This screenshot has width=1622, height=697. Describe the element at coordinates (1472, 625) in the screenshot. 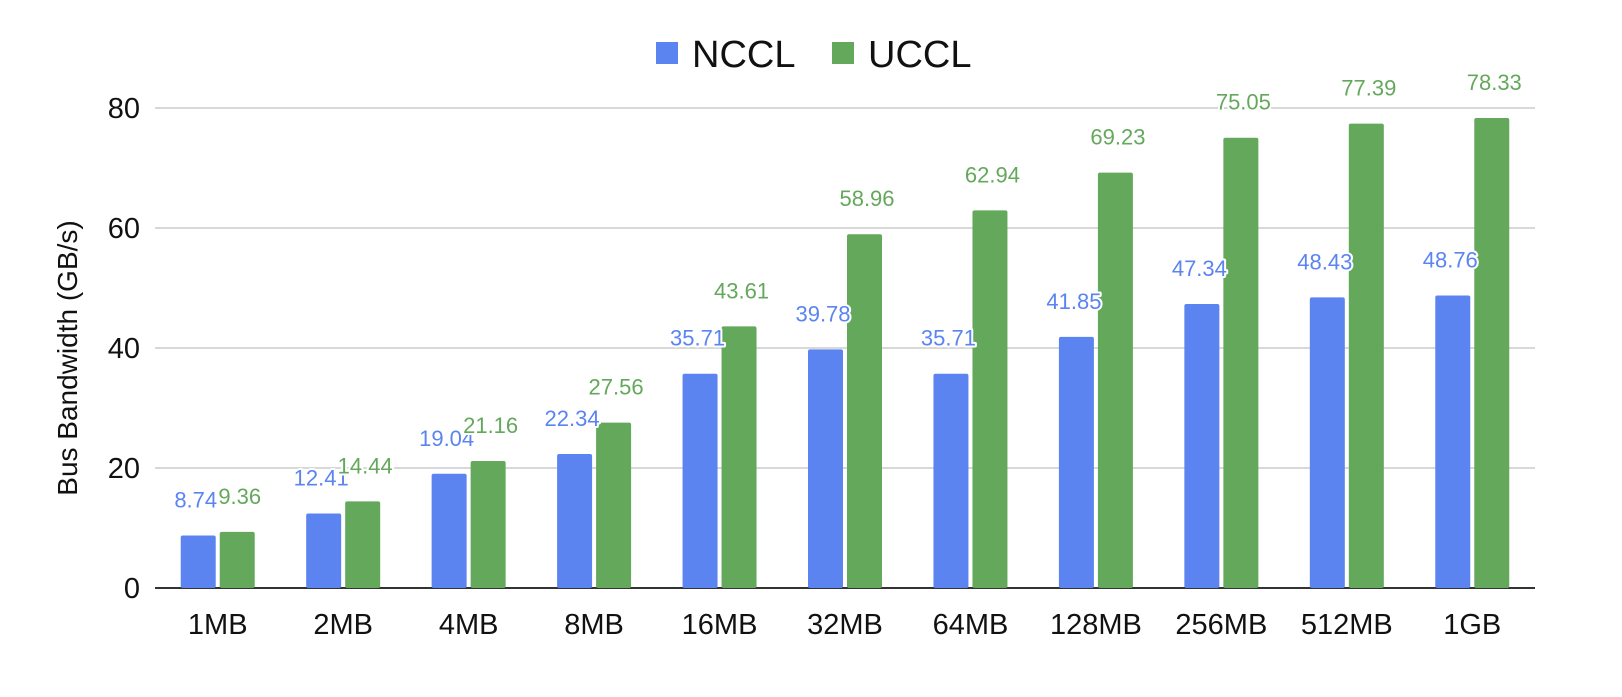

I see `x-tick-label: 1GB` at that location.